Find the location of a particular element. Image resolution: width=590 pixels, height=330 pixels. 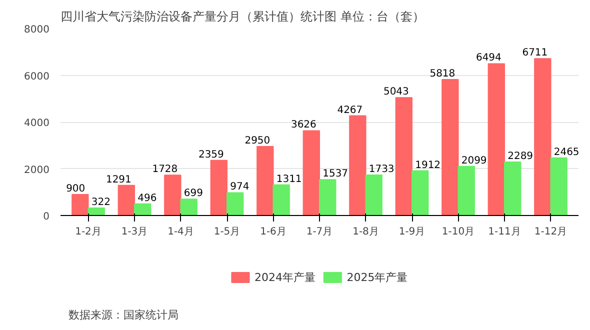

x-tick-label: 1-6月 is located at coordinates (273, 232).